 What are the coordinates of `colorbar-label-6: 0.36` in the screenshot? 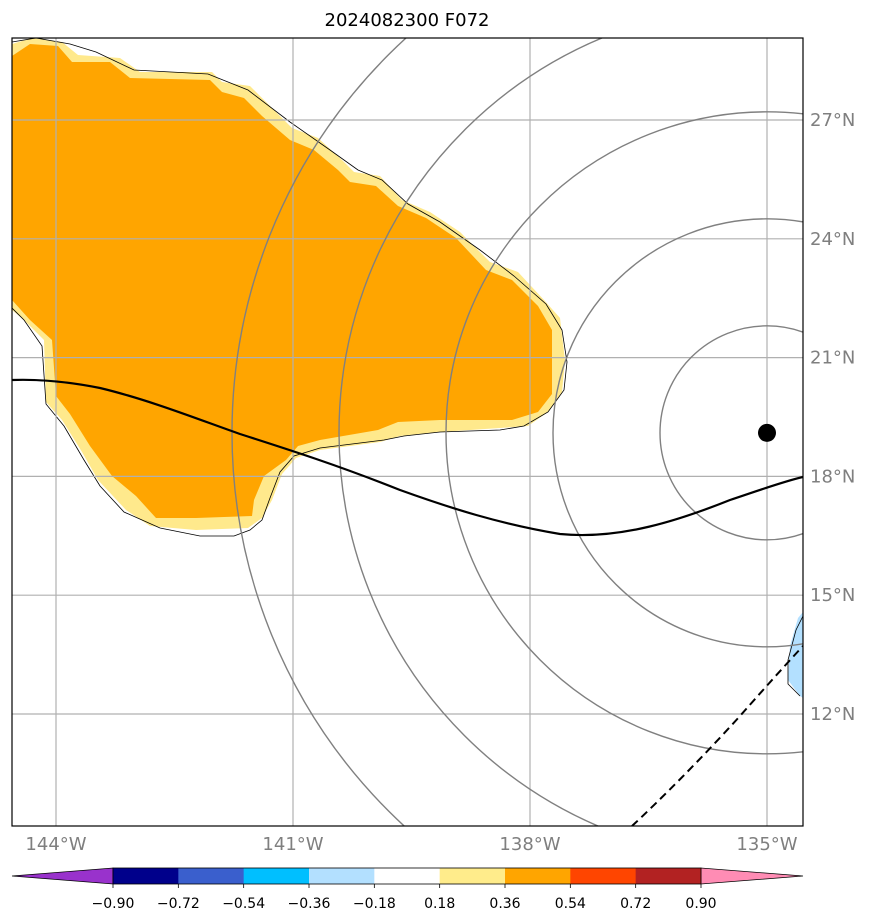 It's located at (504, 904).